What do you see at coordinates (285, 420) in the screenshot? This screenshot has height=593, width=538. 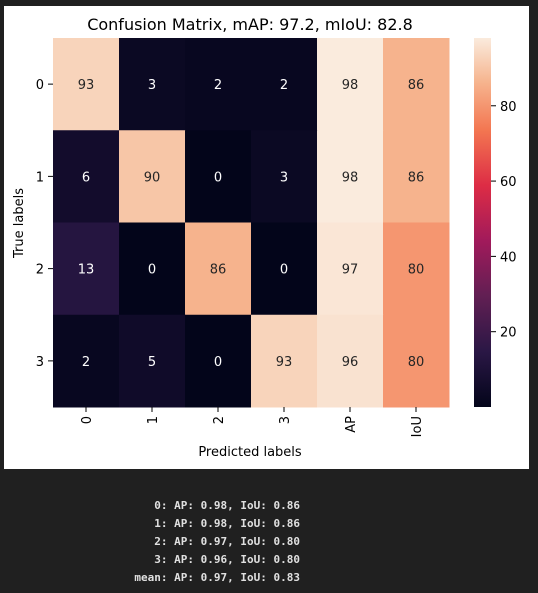 I see `x-tick-label: 3` at bounding box center [285, 420].